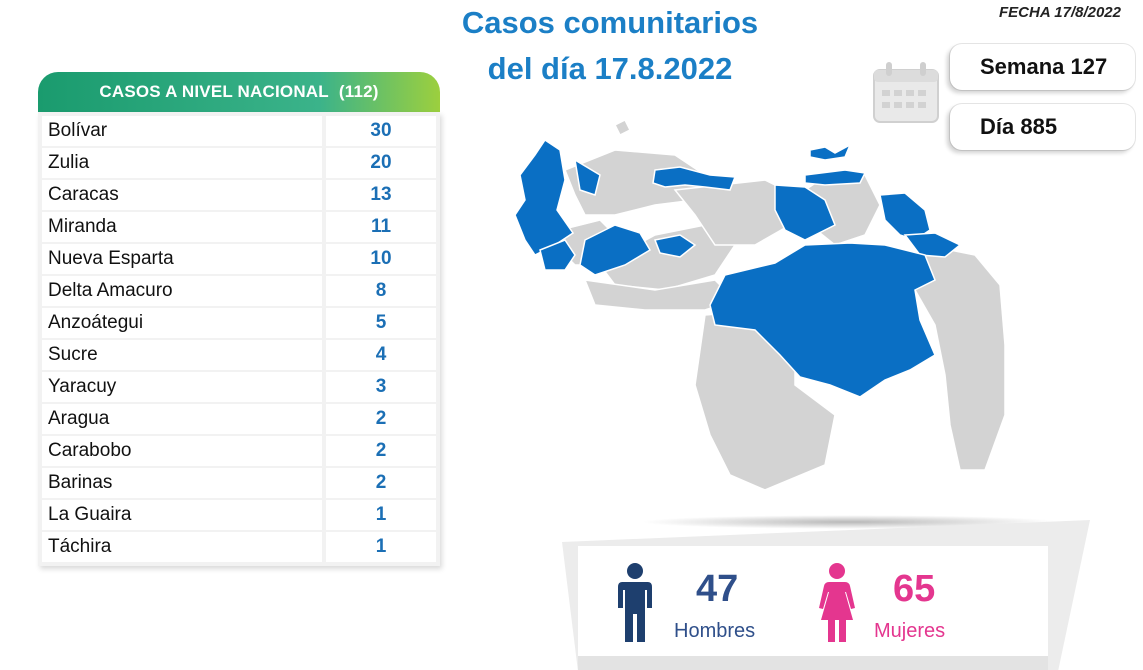  I want to click on table-header: CASOS A NIVEL NACIONAL (112), so click(239, 92).